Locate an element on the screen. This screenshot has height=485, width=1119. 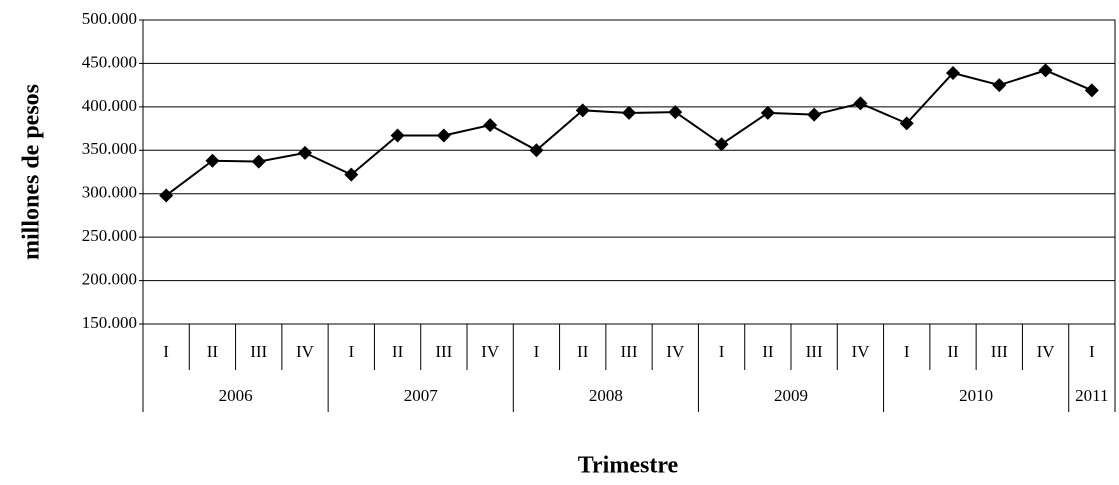
y-tick-label: 500.000 is located at coordinates (109, 18).